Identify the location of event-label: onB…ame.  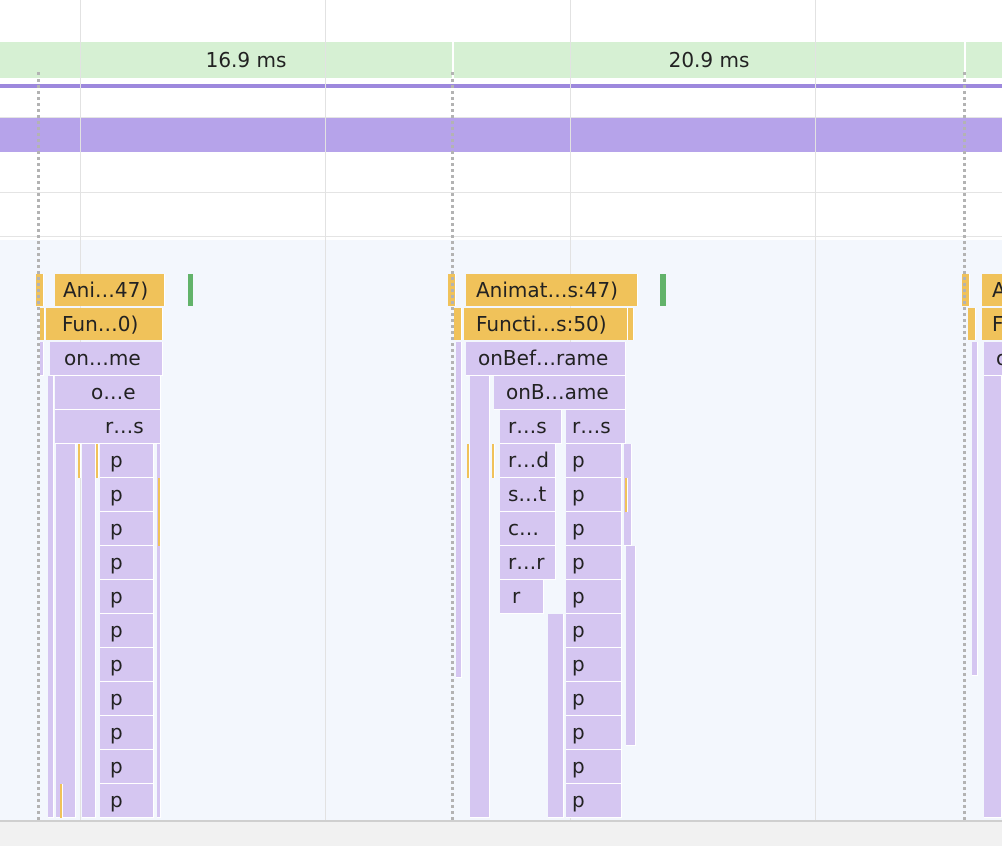
(557, 392).